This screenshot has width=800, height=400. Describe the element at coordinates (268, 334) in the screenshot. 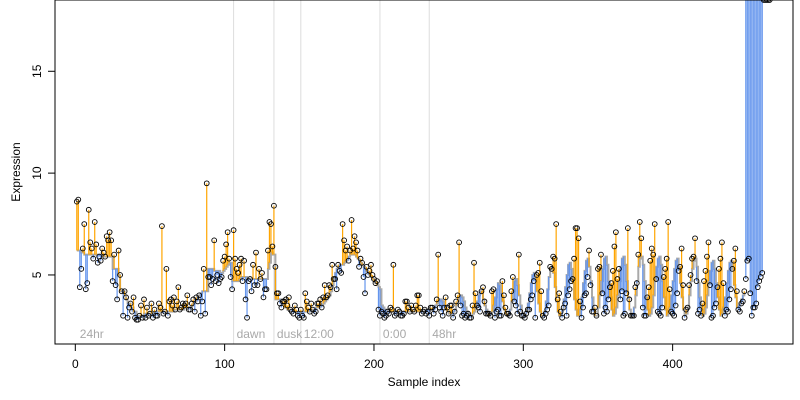

I see `phase-labels: 24hr dawn dusk 12:00 0:00 48hr` at that location.